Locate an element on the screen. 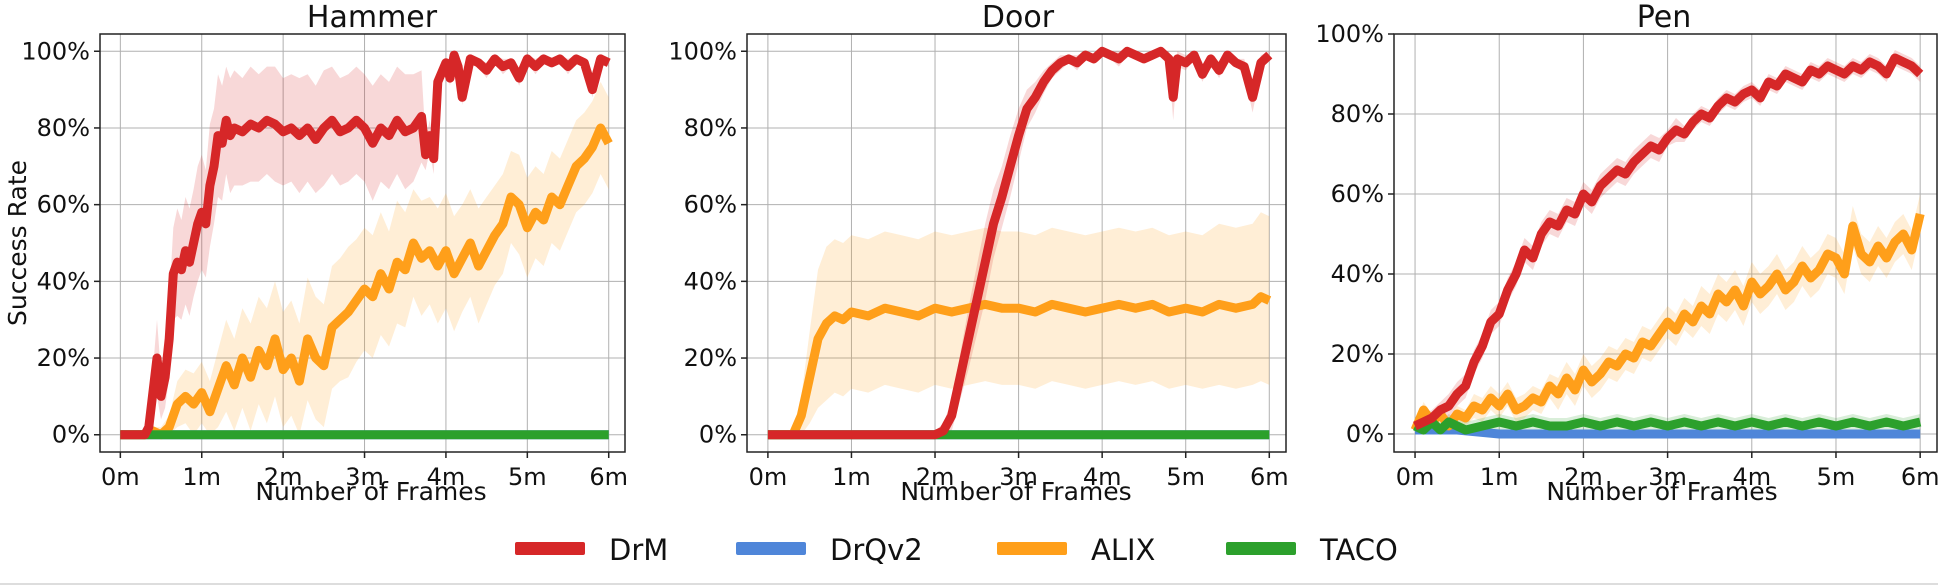 This screenshot has height=586, width=1938. legend-swatch-alix is located at coordinates (1032, 548).